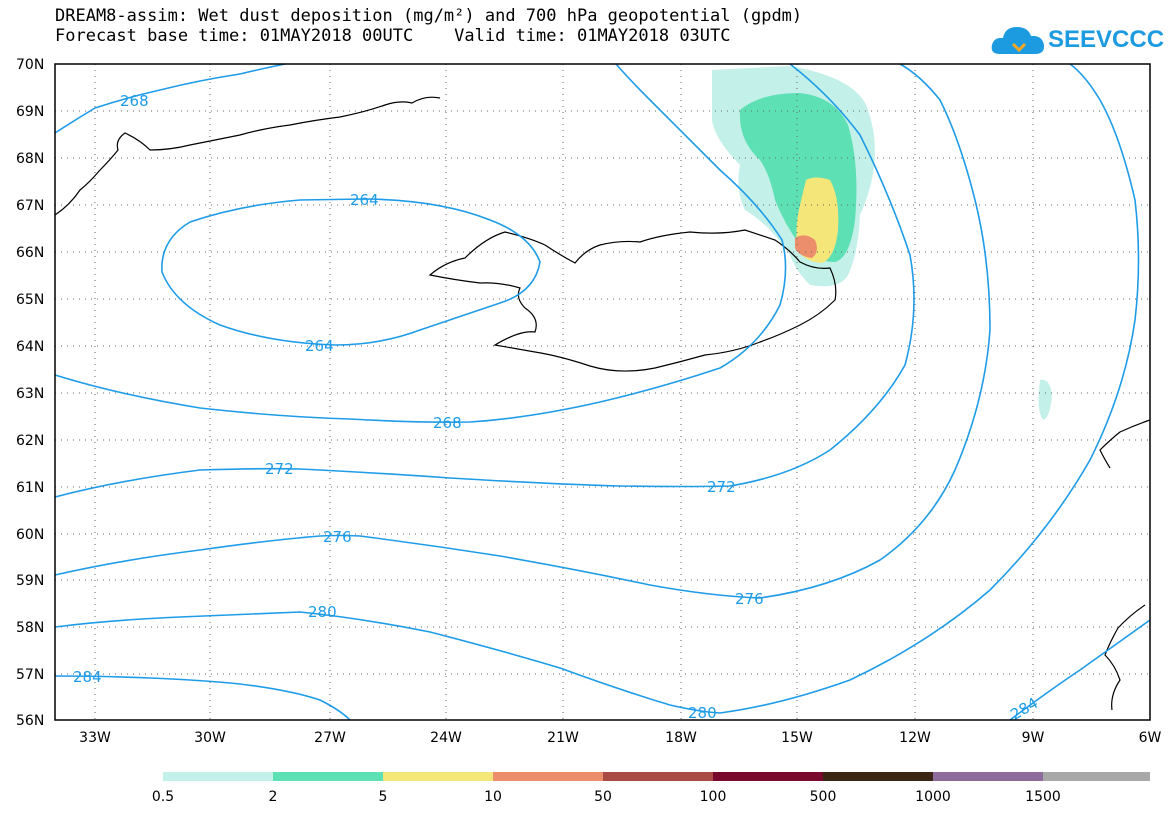  What do you see at coordinates (170, 98) in the screenshot?
I see `contour-268-north` at bounding box center [170, 98].